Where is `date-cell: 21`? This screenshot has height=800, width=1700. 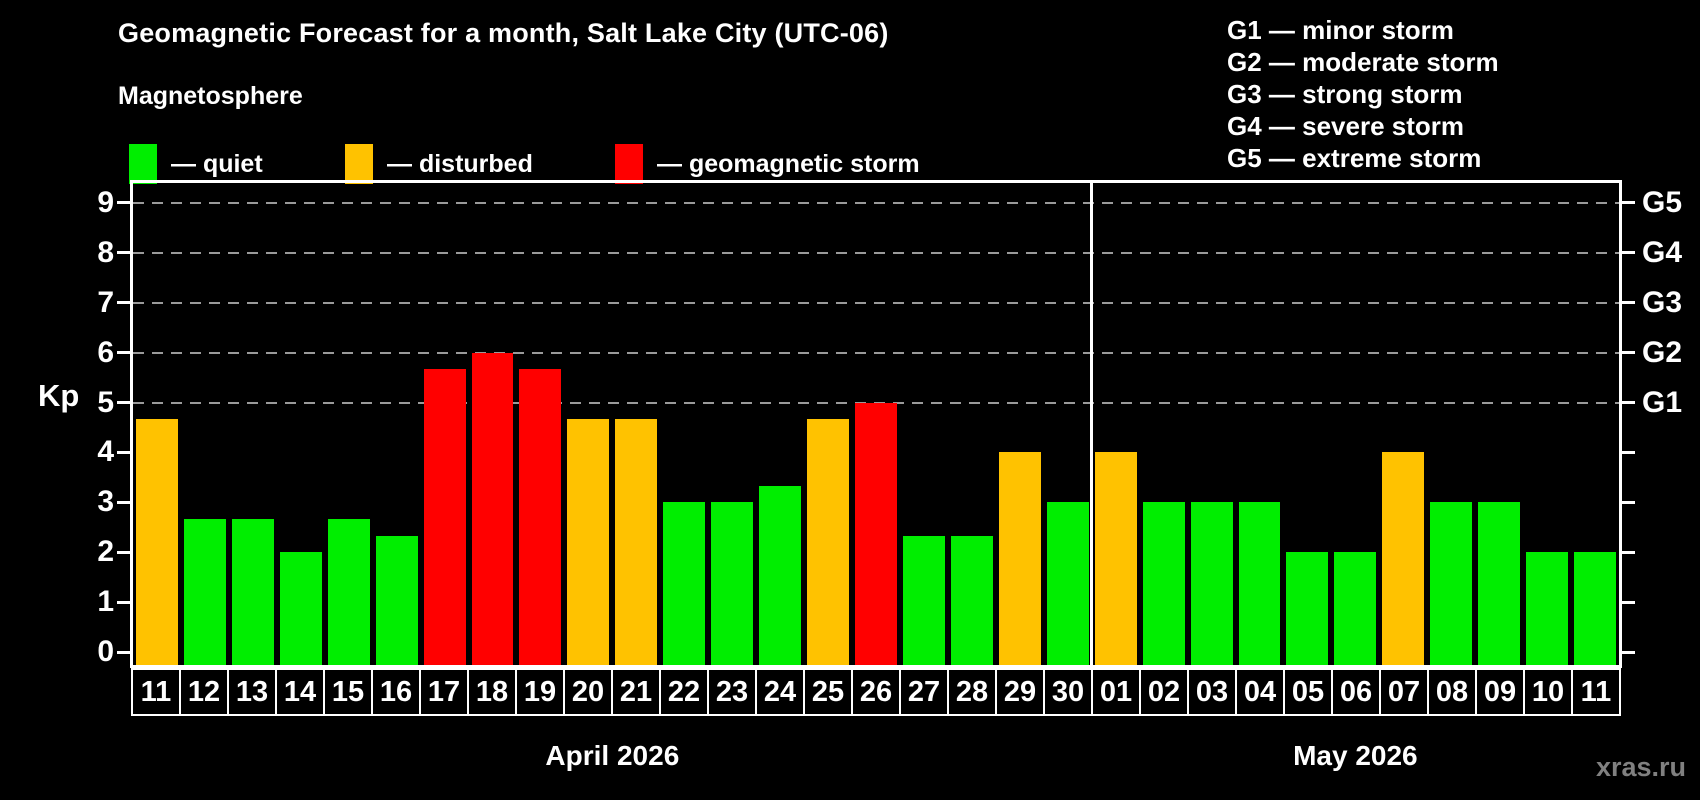 date-cell: 21 is located at coordinates (636, 692).